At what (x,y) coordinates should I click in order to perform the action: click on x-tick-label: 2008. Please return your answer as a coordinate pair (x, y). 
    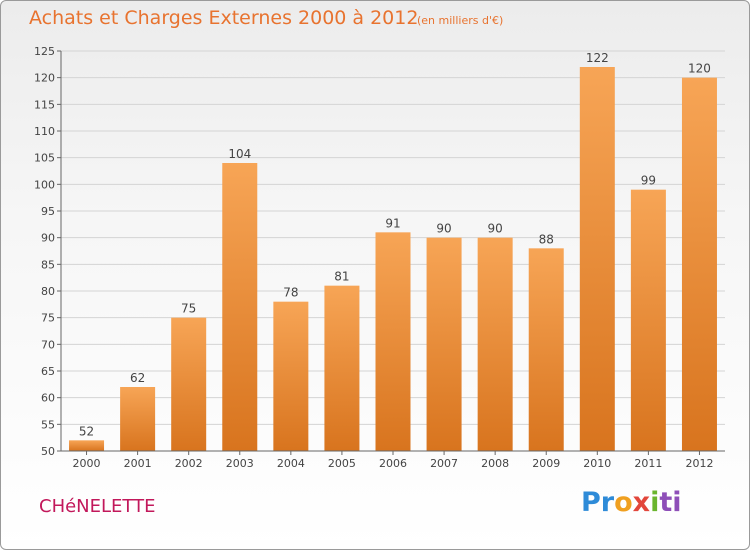
    Looking at the image, I should click on (495, 463).